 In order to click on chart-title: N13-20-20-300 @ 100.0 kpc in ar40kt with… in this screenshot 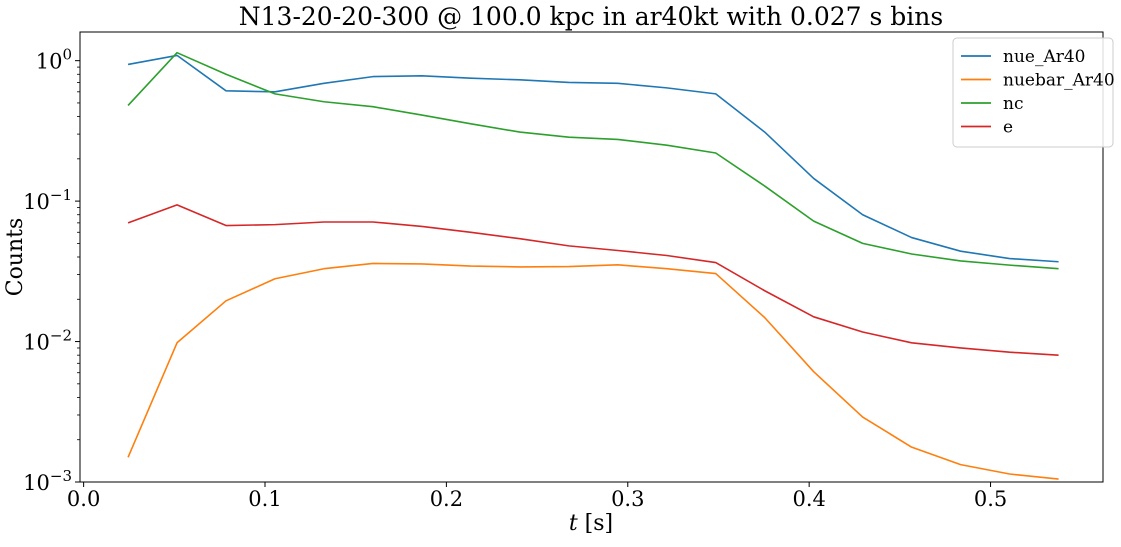, I will do `click(591, 16)`.